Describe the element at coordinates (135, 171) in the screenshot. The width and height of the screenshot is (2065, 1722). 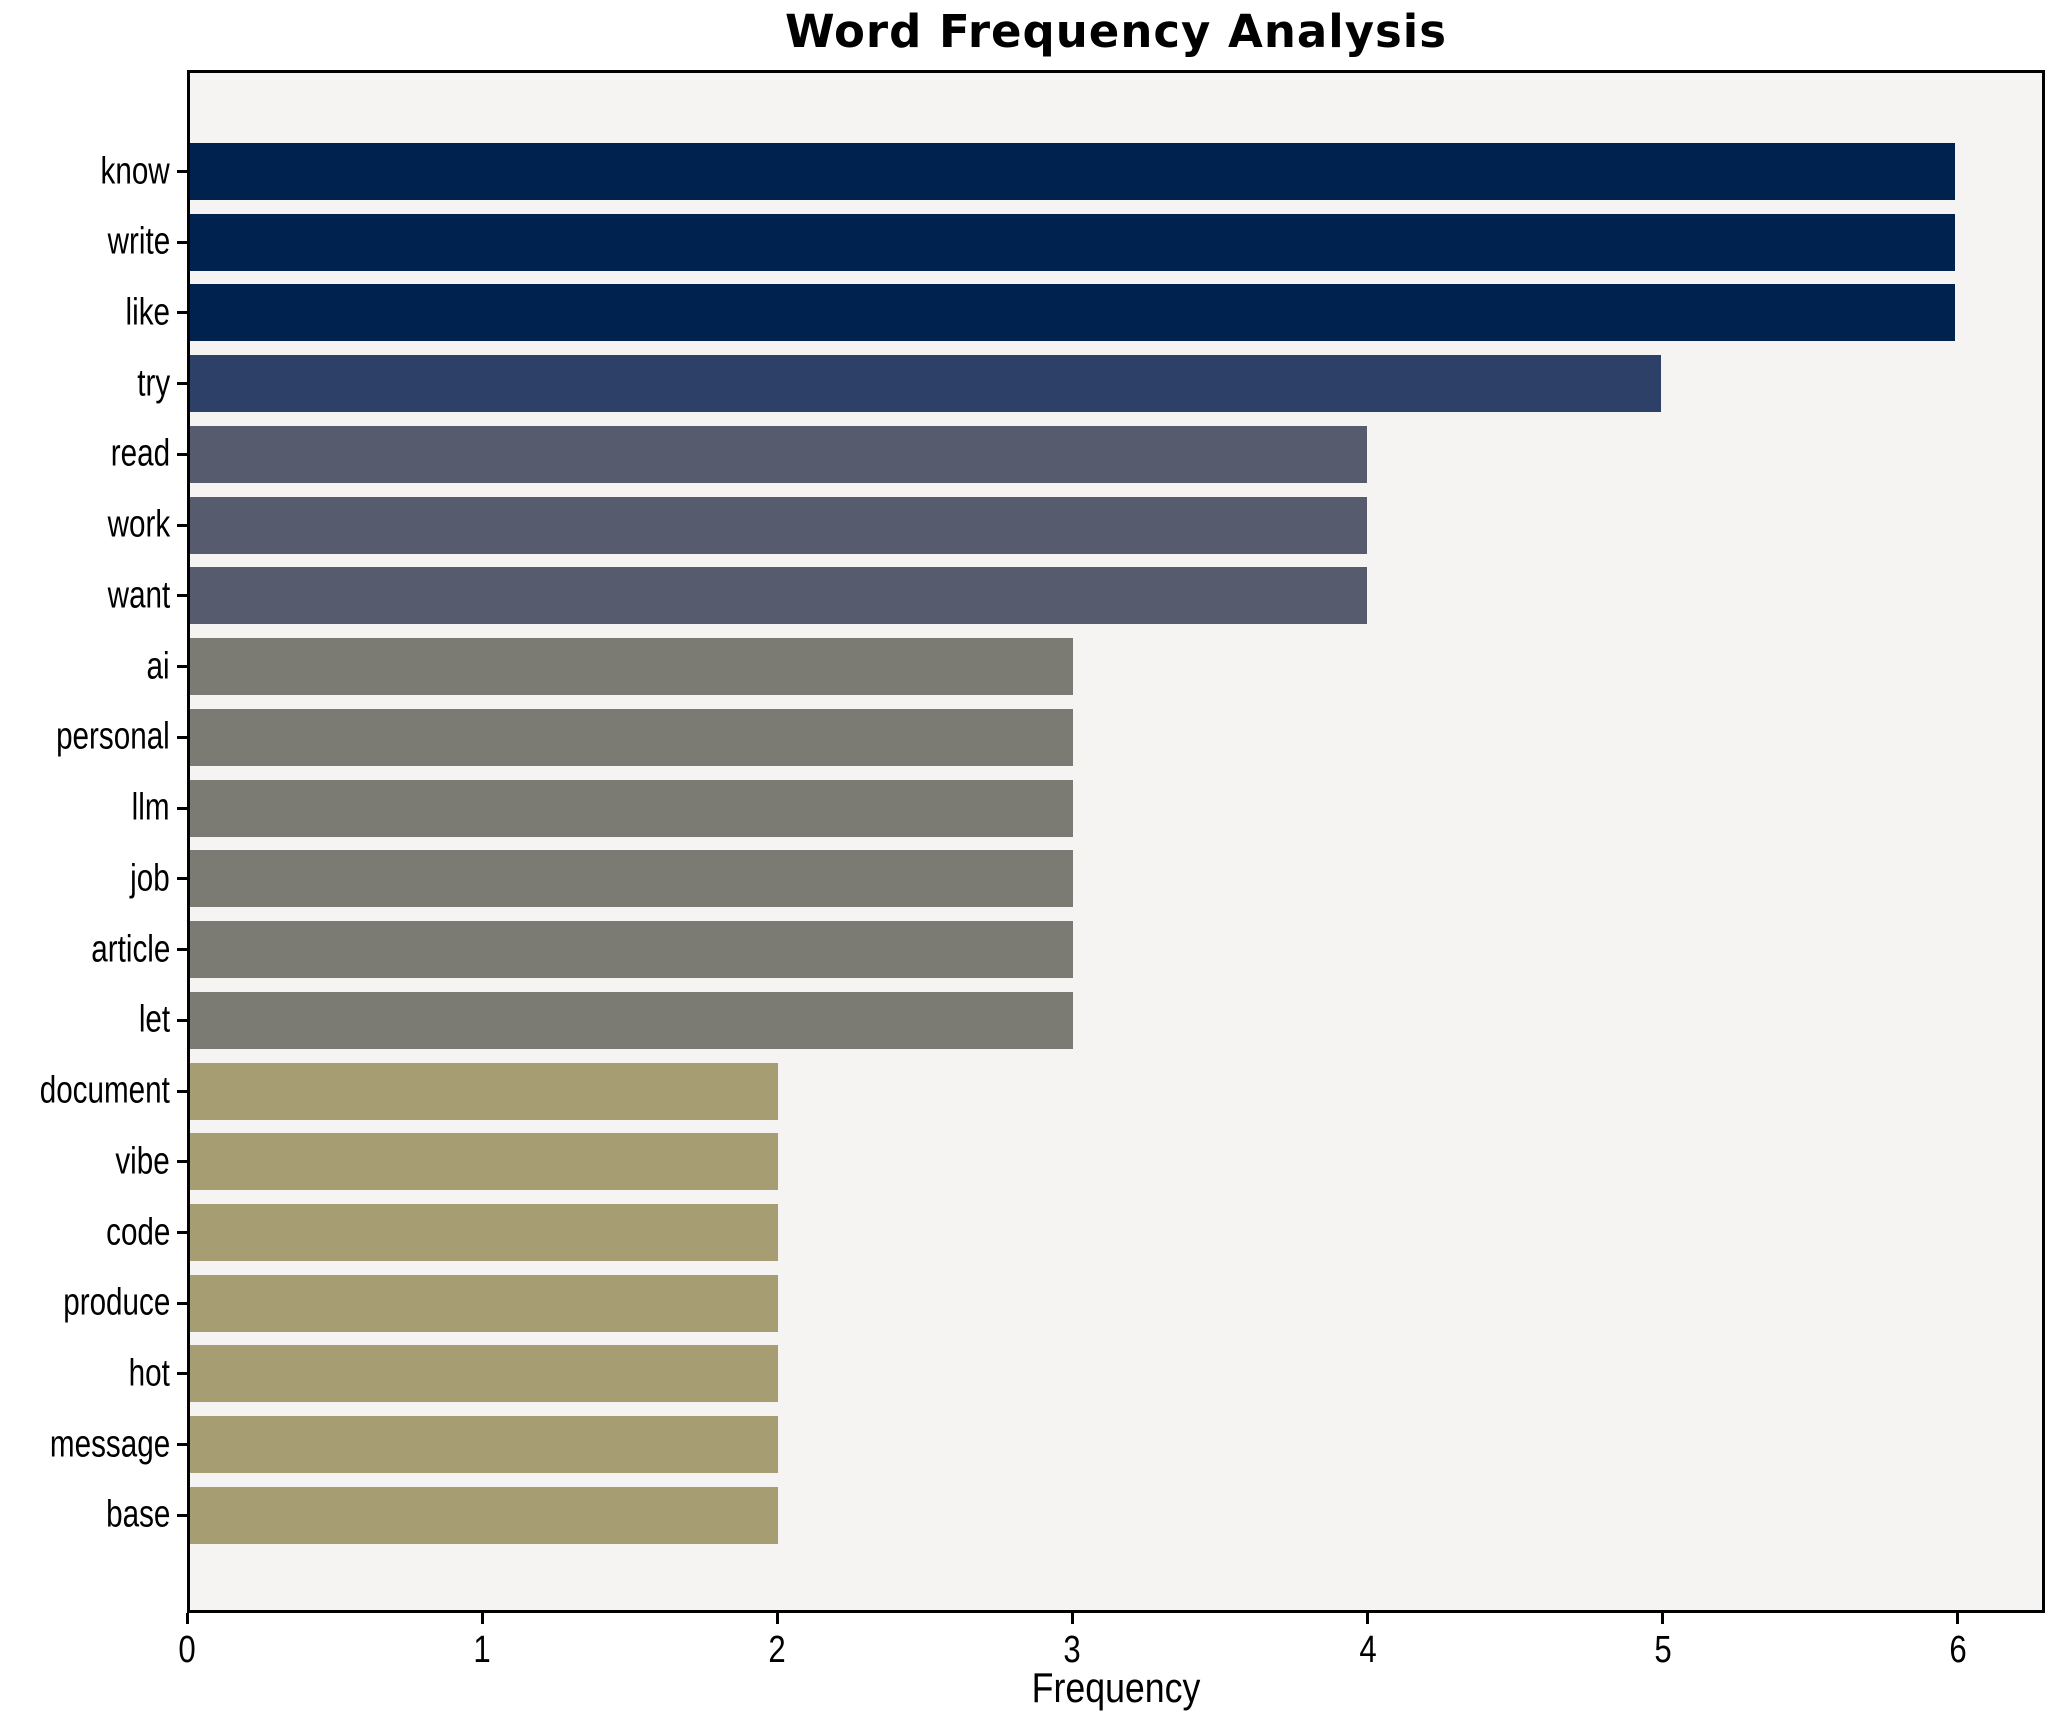
I see `y-tick-label: know` at that location.